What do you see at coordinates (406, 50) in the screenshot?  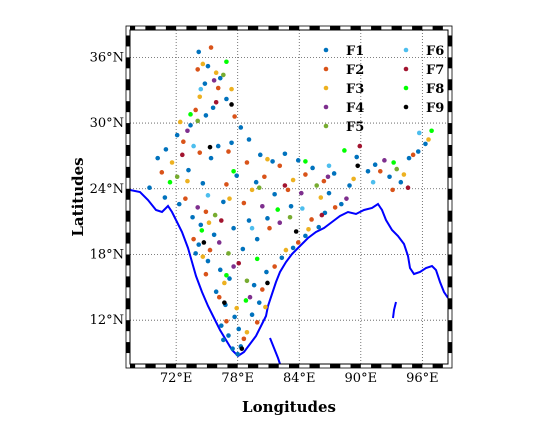 I see `legend-marker-F6` at bounding box center [406, 50].